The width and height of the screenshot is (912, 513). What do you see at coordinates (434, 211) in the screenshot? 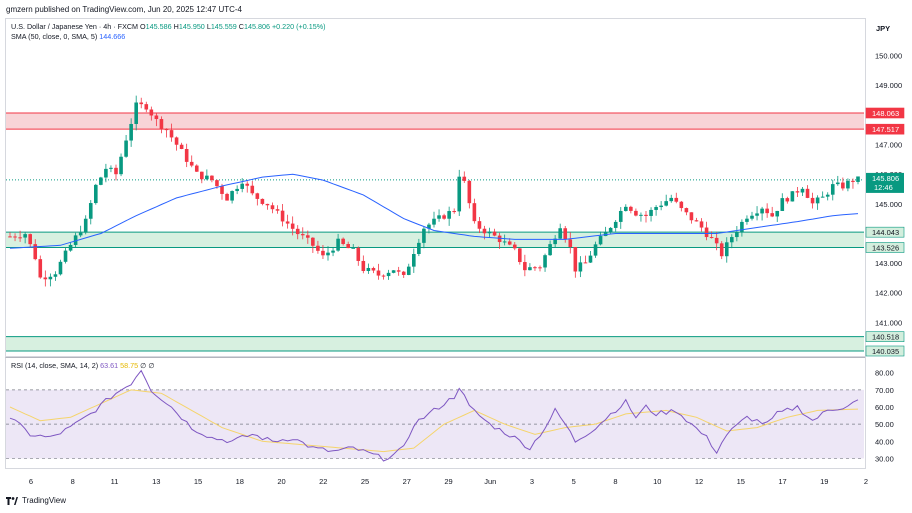
I see `sma-line` at bounding box center [434, 211].